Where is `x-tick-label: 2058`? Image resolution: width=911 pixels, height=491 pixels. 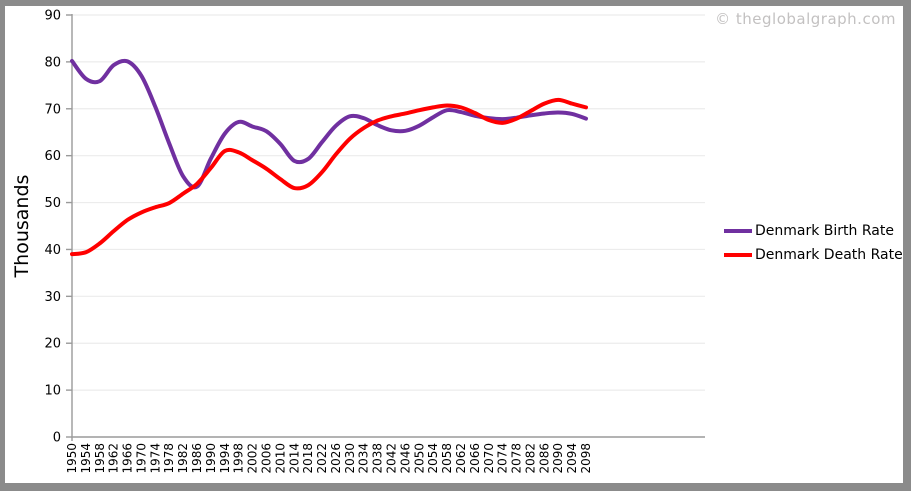
x-tick-label: 2058 is located at coordinates (447, 458).